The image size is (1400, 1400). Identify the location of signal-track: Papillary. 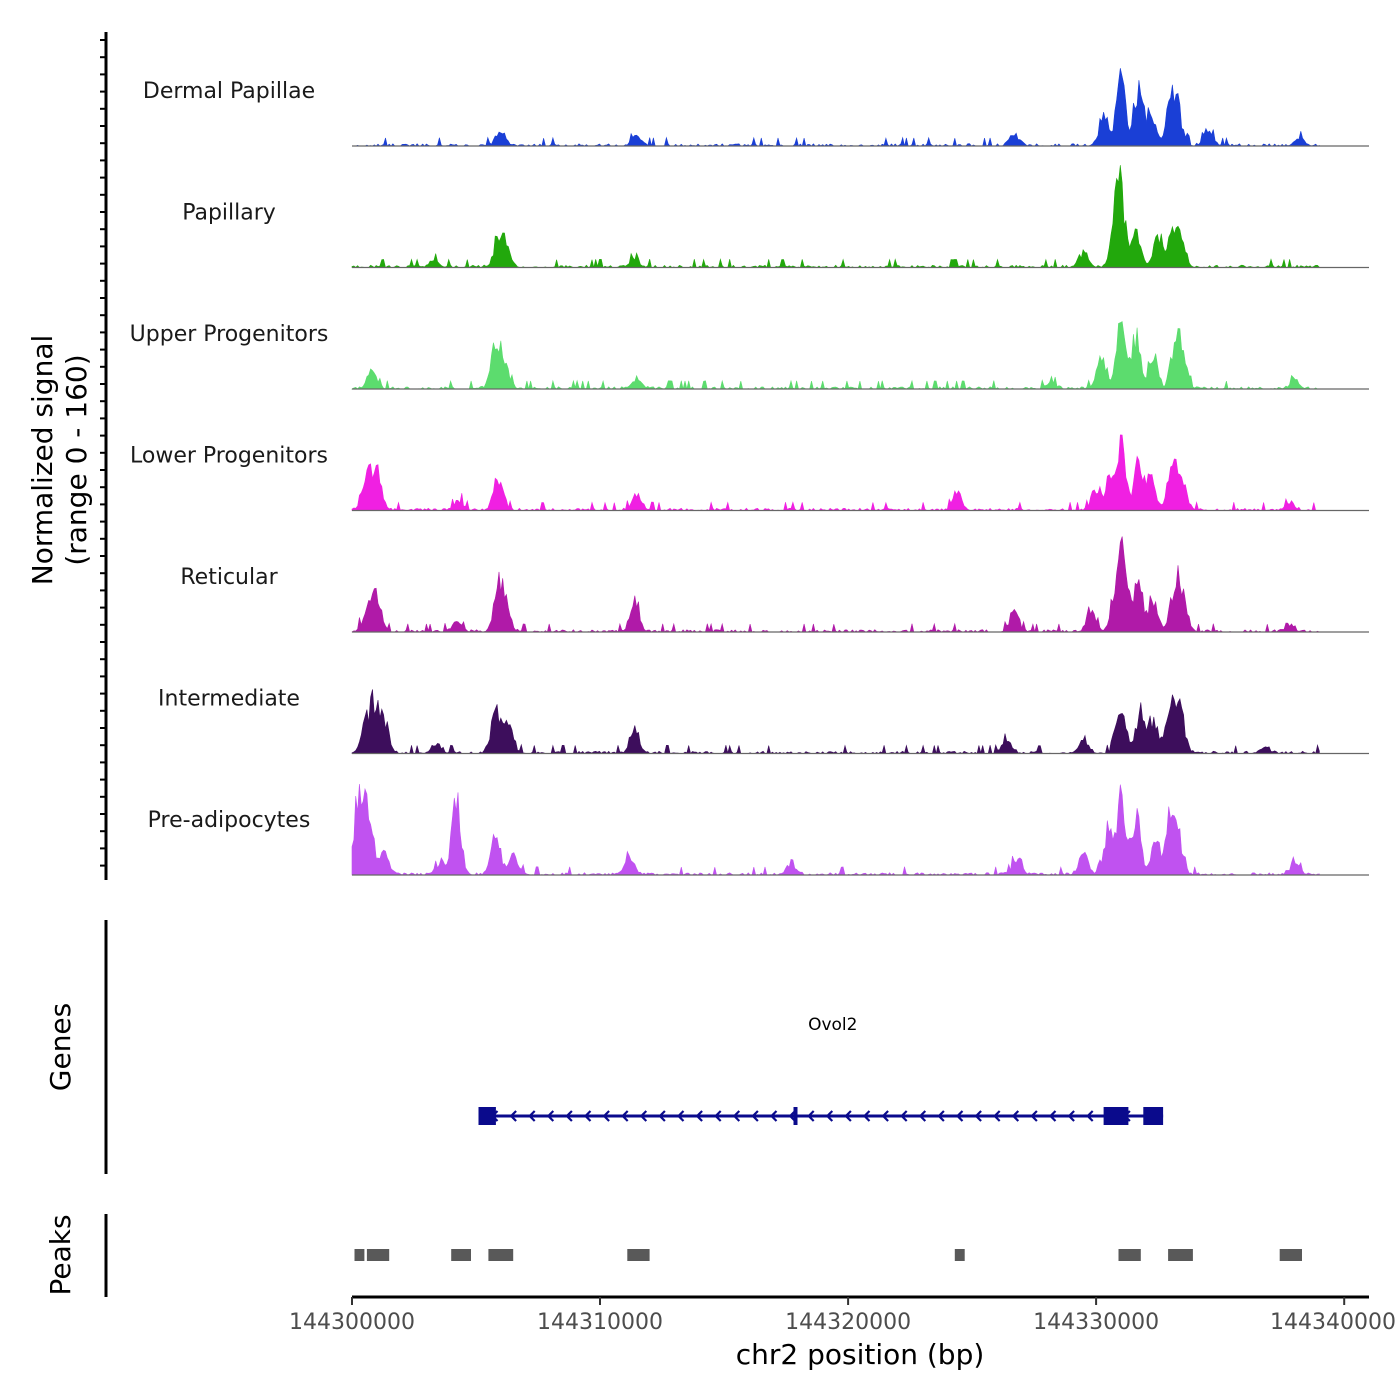
(775, 217).